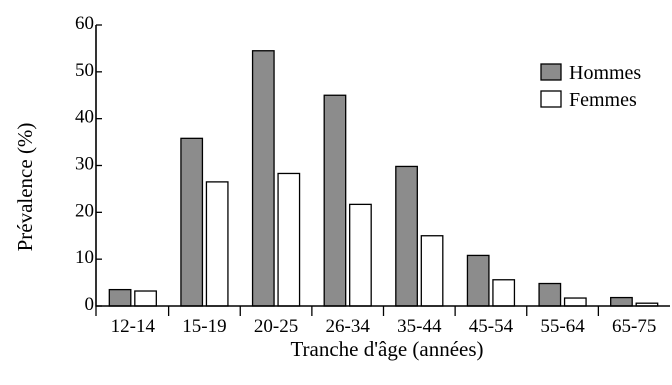 The image size is (672, 385). I want to click on x-tick-label-12-14: 12-14, so click(133, 326).